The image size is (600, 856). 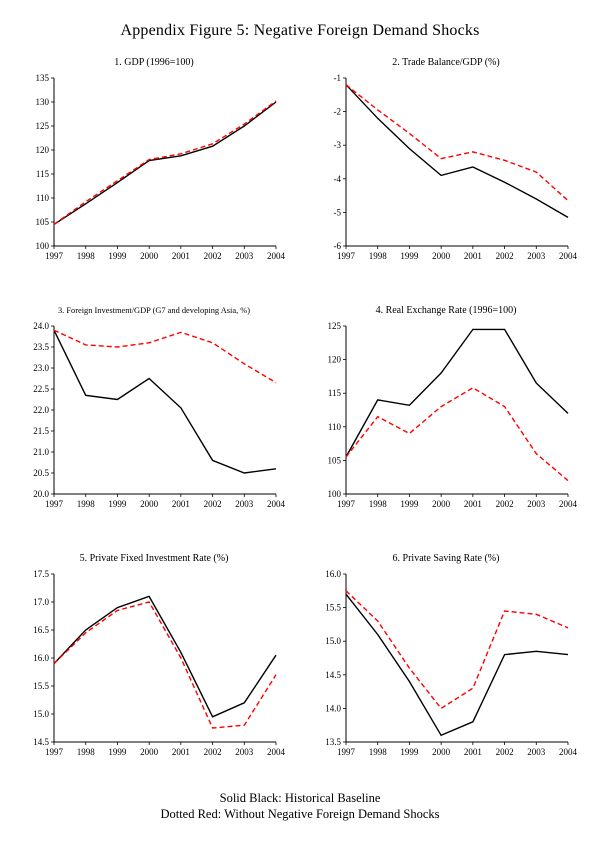 I want to click on svg-text: -2, so click(x=338, y=112).